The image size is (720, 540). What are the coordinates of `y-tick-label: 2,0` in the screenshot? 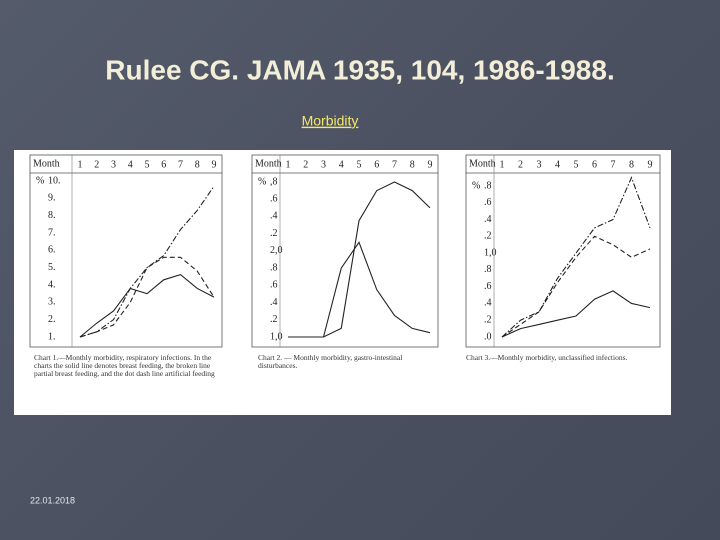 It's located at (276, 250).